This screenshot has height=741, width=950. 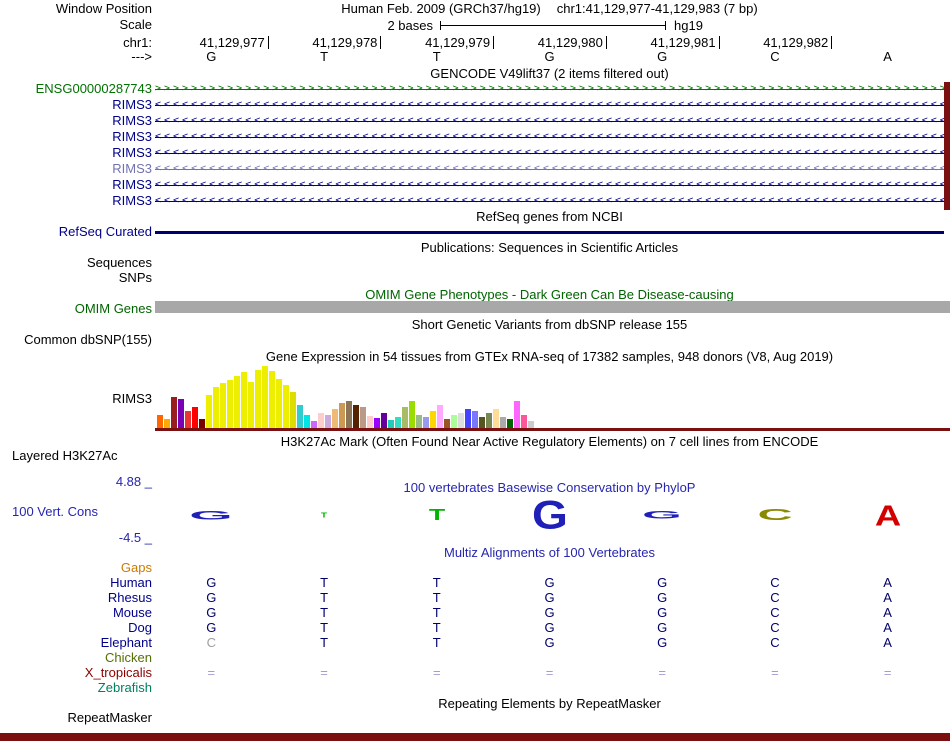 What do you see at coordinates (553, 25) in the screenshot?
I see `scale-bar` at bounding box center [553, 25].